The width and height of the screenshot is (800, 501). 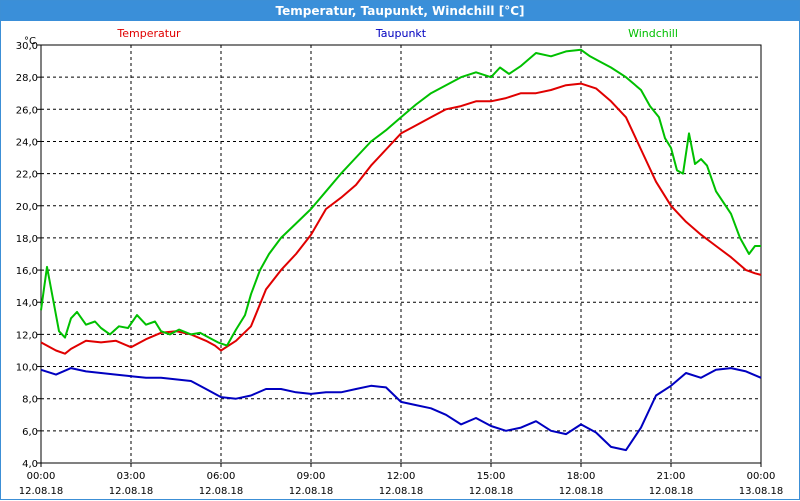 I want to click on x-tick-time: 15:00, so click(x=491, y=476).